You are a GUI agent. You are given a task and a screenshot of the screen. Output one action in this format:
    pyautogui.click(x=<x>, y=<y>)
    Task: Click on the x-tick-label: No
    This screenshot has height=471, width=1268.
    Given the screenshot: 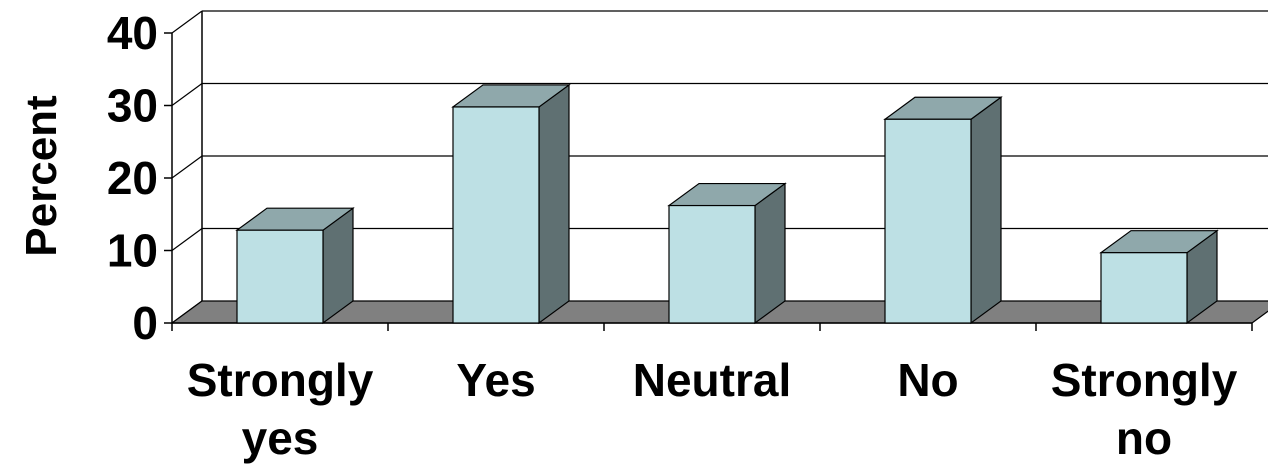 What is the action you would take?
    pyautogui.click(x=927, y=380)
    